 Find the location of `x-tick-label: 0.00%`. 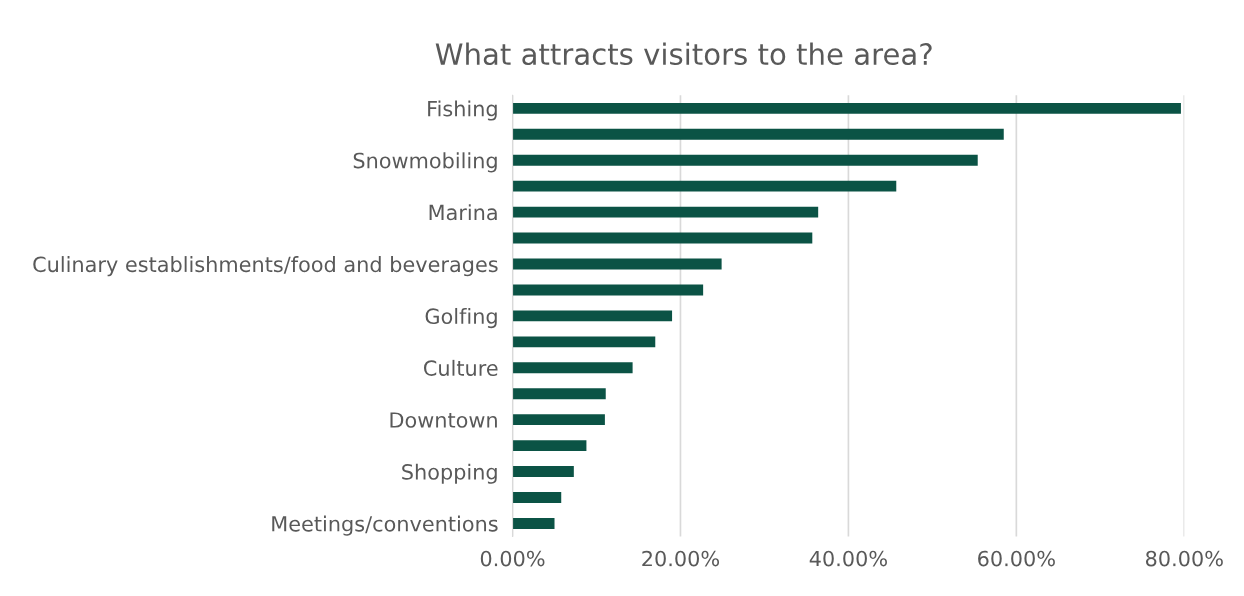

x-tick-label: 0.00% is located at coordinates (512, 558).